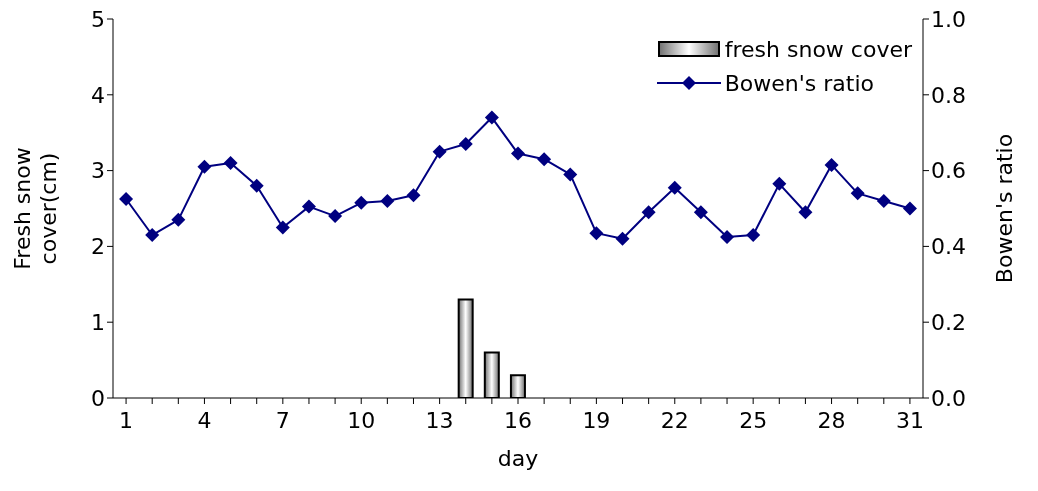 The width and height of the screenshot is (1038, 491). What do you see at coordinates (831, 420) in the screenshot?
I see `x-tick-label: 28` at bounding box center [831, 420].